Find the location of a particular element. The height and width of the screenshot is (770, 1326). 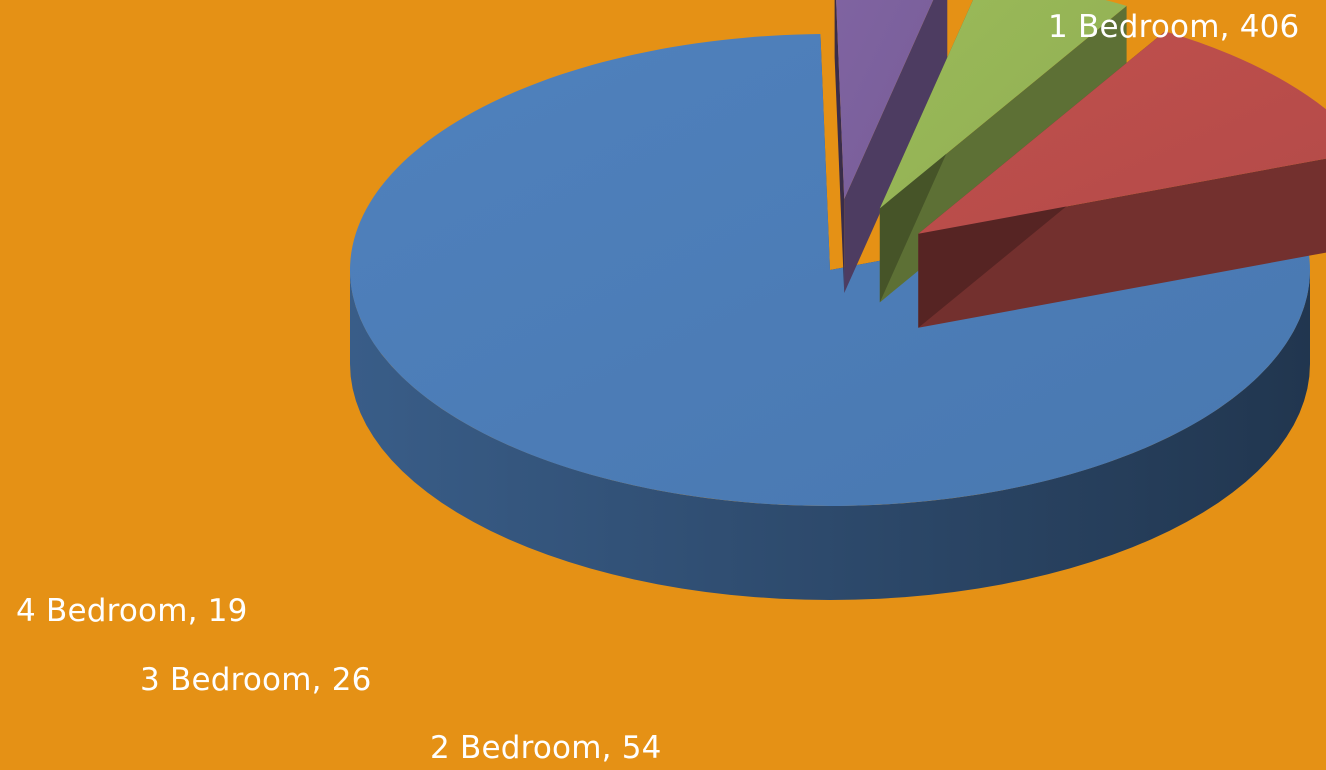

slice-3-top is located at coordinates (1003, 104).